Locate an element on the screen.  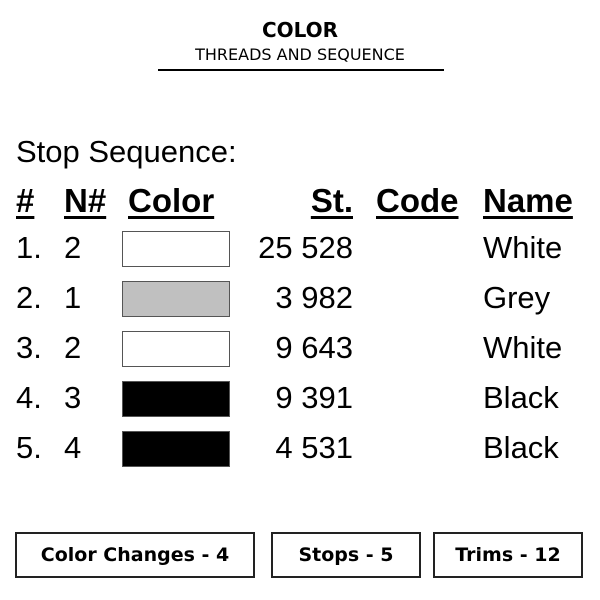
row-index: 3. is located at coordinates (29, 347).